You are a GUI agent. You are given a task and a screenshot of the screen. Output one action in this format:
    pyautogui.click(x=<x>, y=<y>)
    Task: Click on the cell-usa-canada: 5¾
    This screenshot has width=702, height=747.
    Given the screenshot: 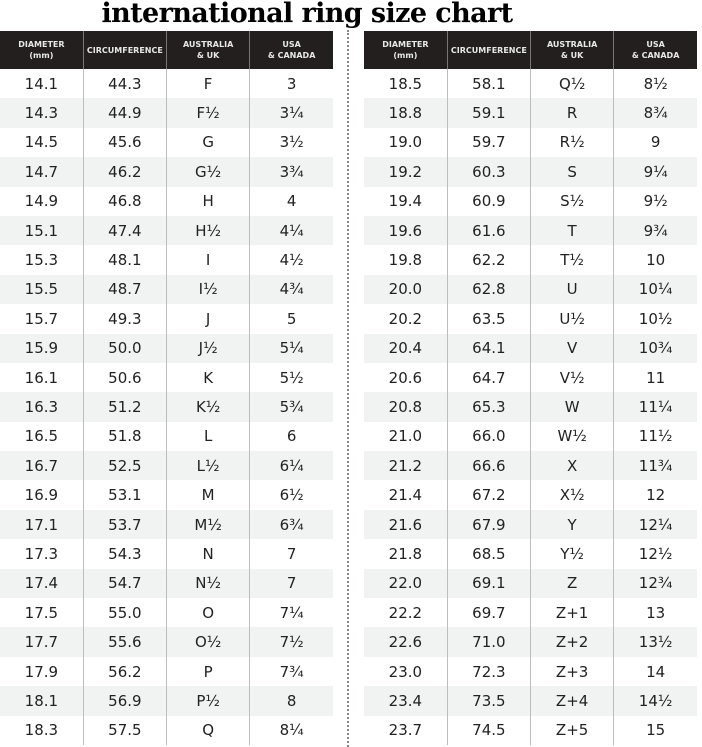 What is the action you would take?
    pyautogui.click(x=291, y=407)
    